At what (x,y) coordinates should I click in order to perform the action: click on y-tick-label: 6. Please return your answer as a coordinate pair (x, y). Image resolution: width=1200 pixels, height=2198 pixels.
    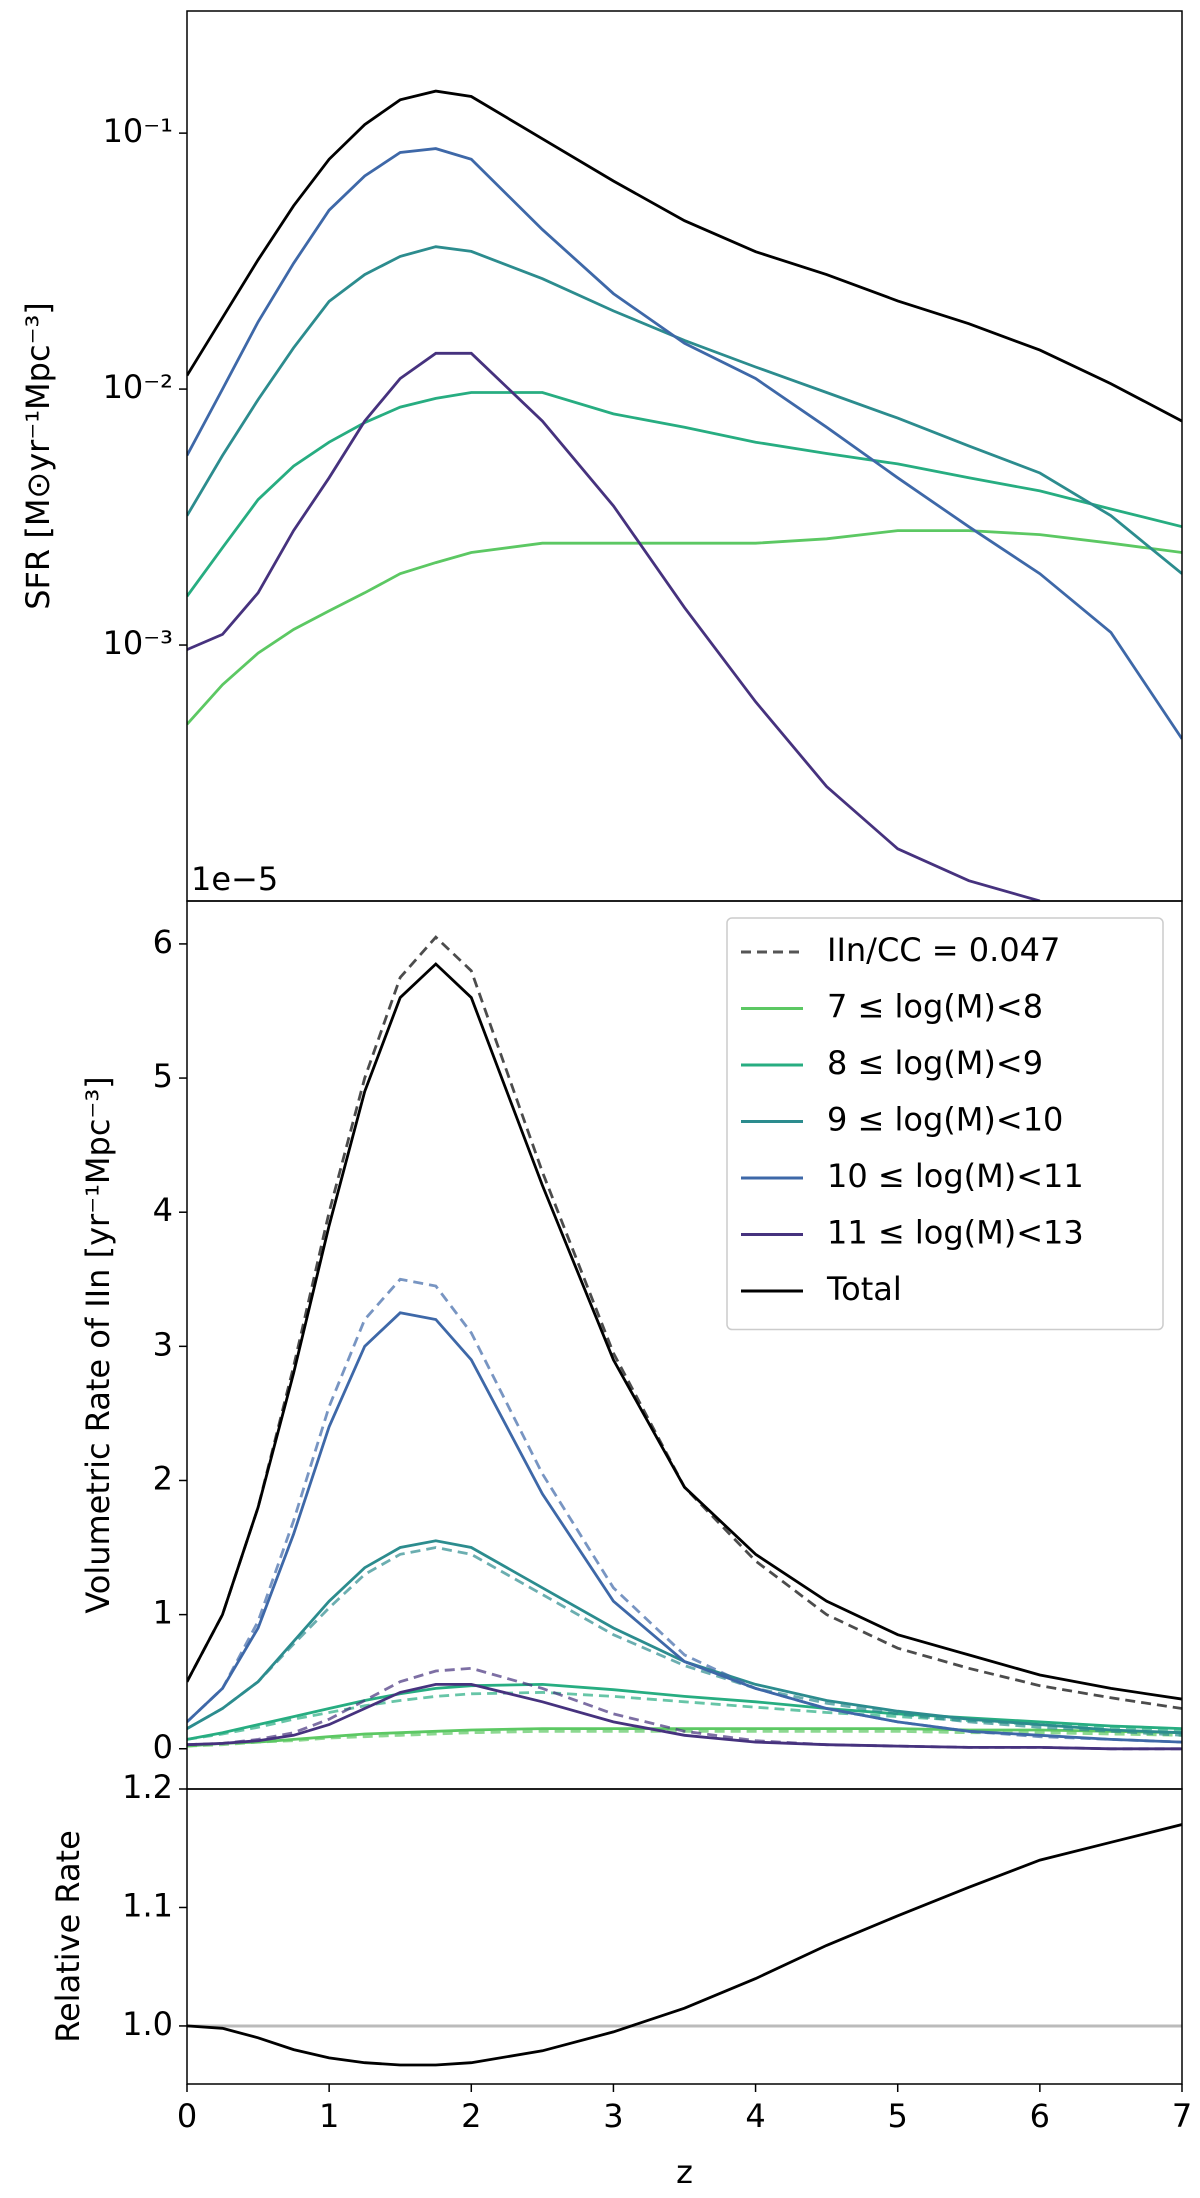
    Looking at the image, I should click on (163, 942).